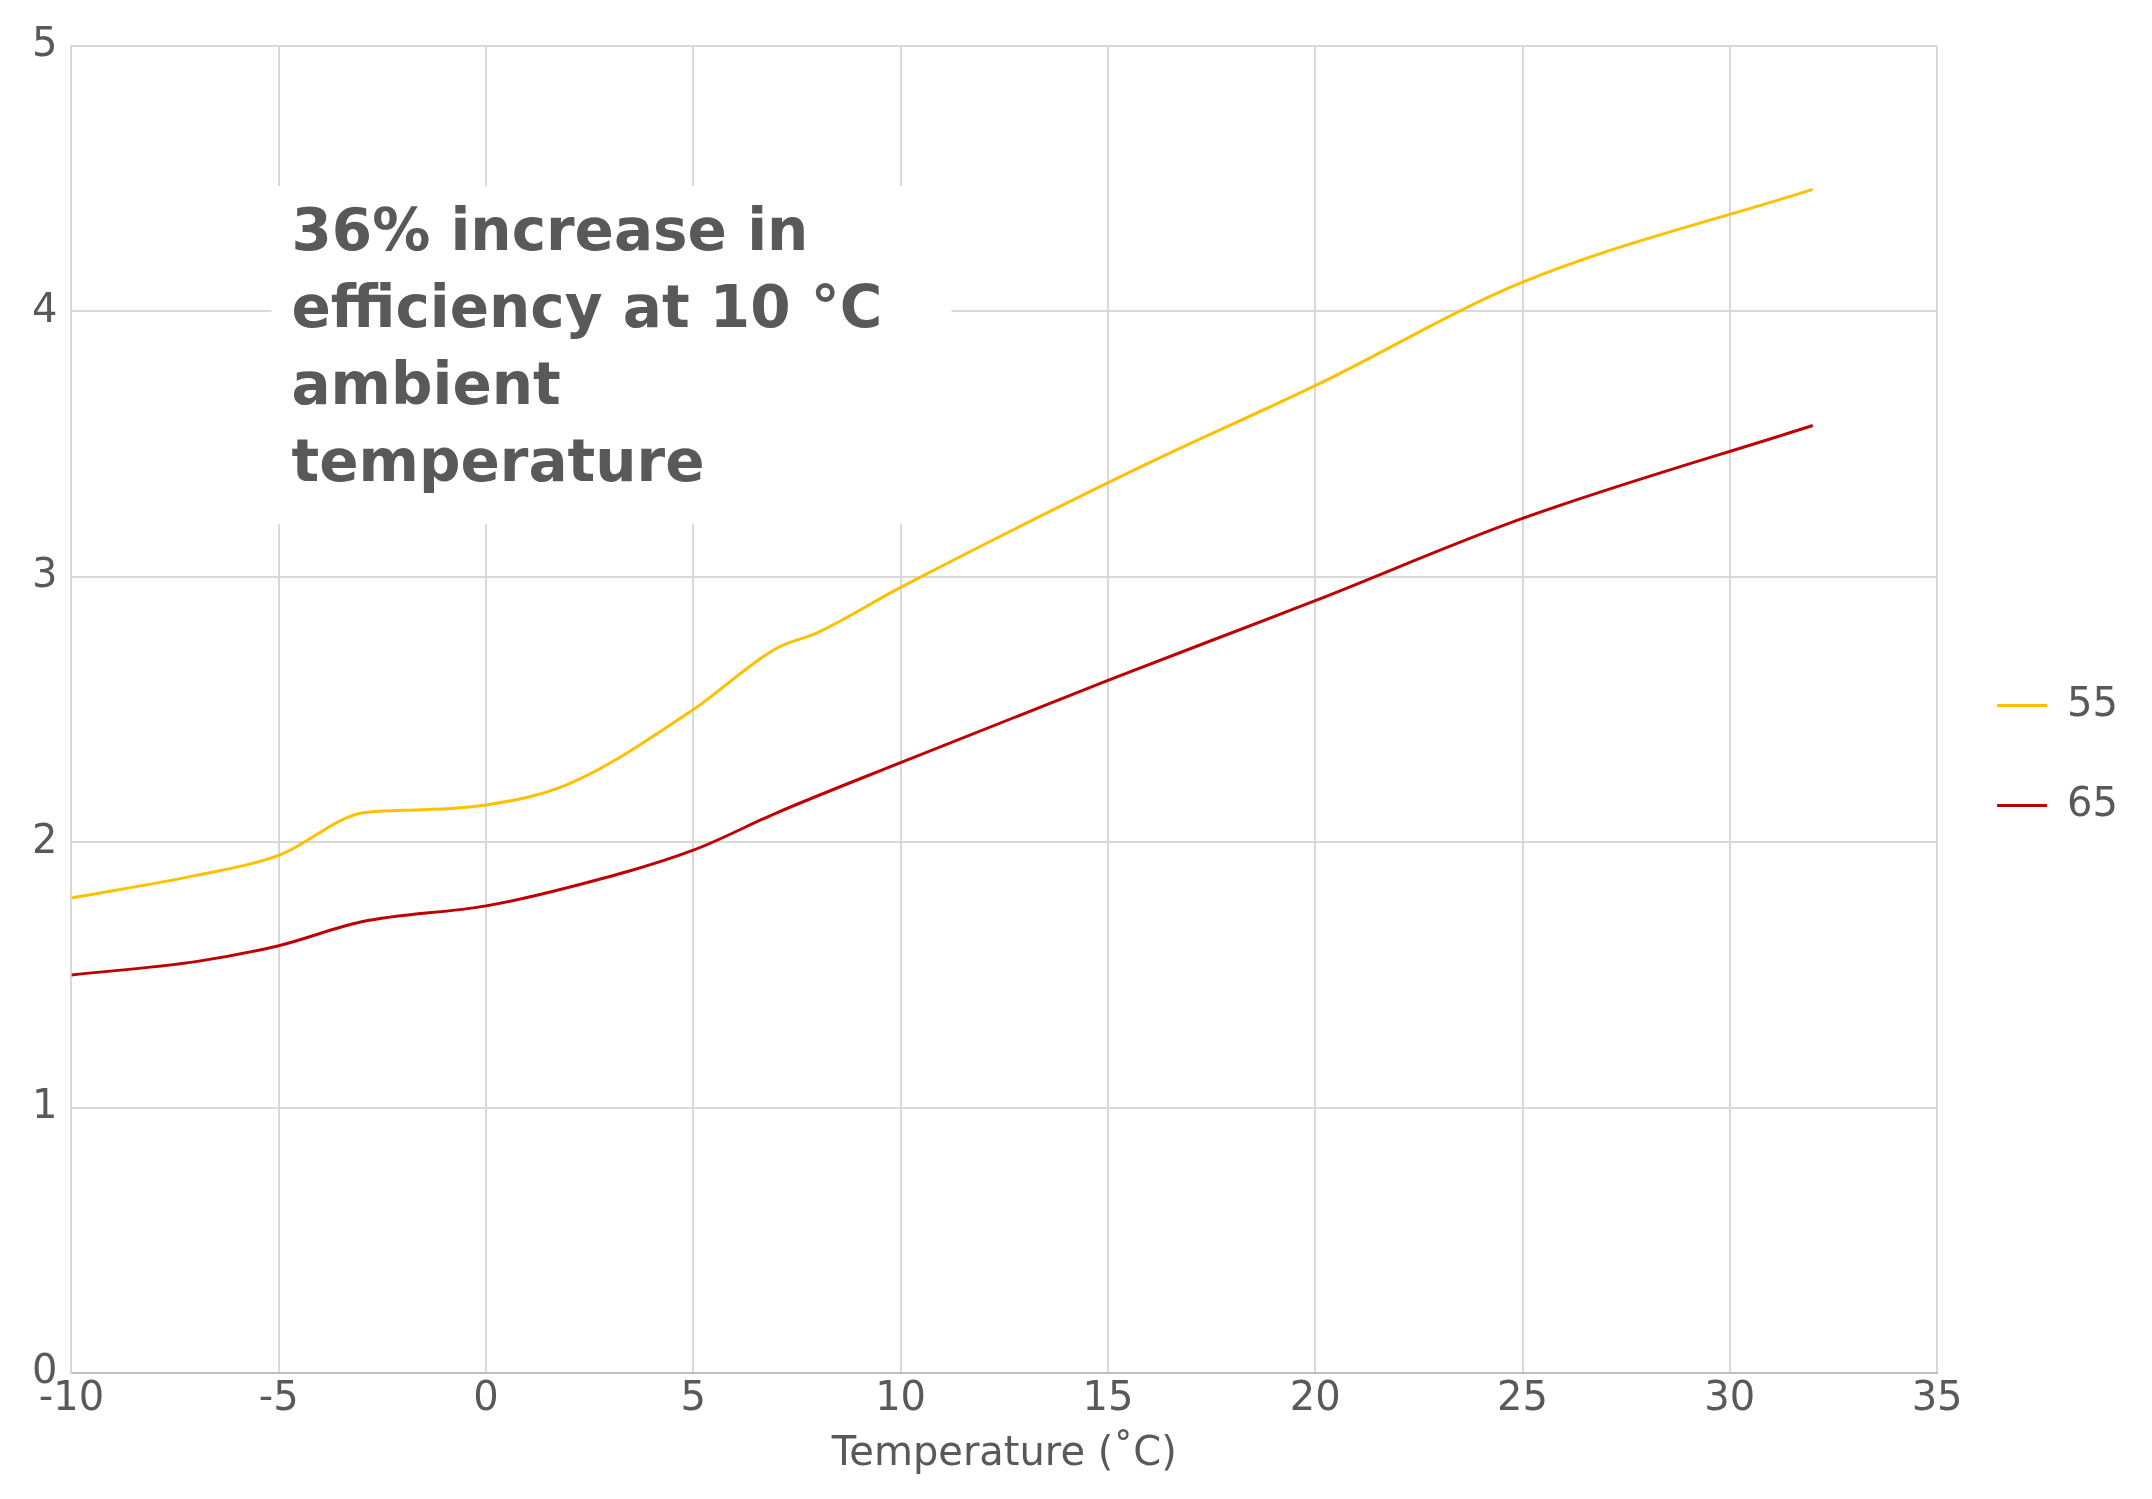  I want to click on legend-label: 55, so click(2093, 701).